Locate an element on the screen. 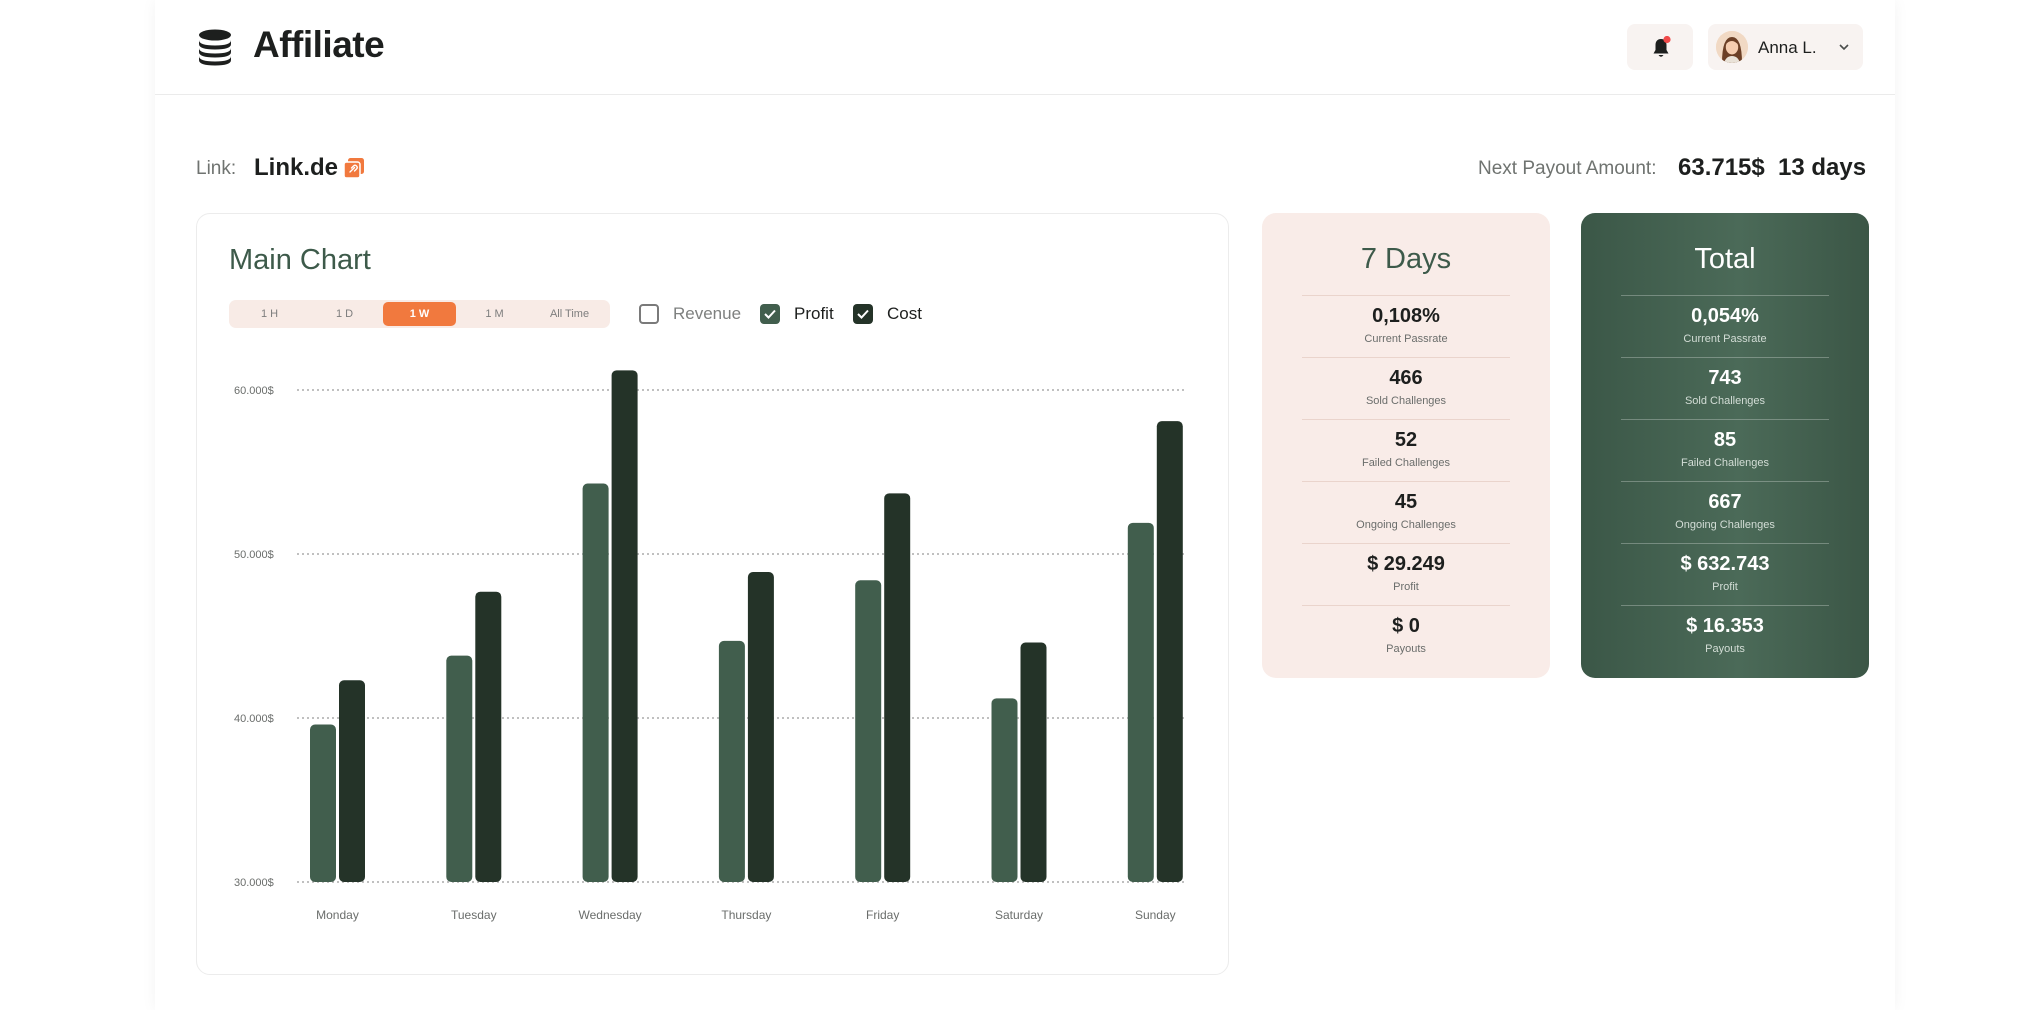  stat-value: 45 is located at coordinates (1406, 502).